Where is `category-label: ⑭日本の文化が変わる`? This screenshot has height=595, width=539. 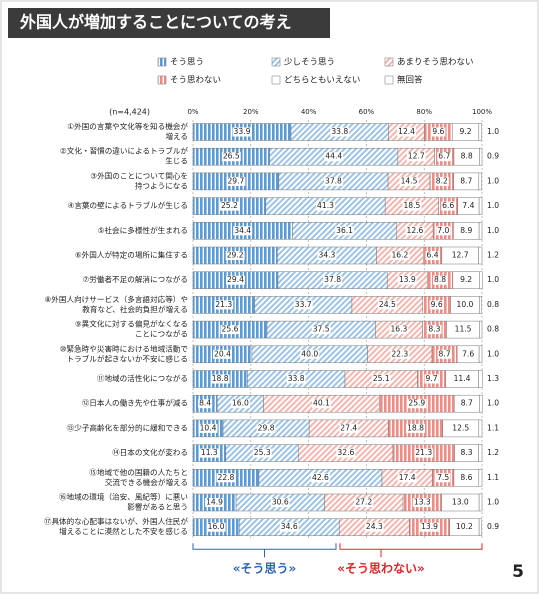
category-label: ⑭日本の文化が変わる is located at coordinates (150, 452).